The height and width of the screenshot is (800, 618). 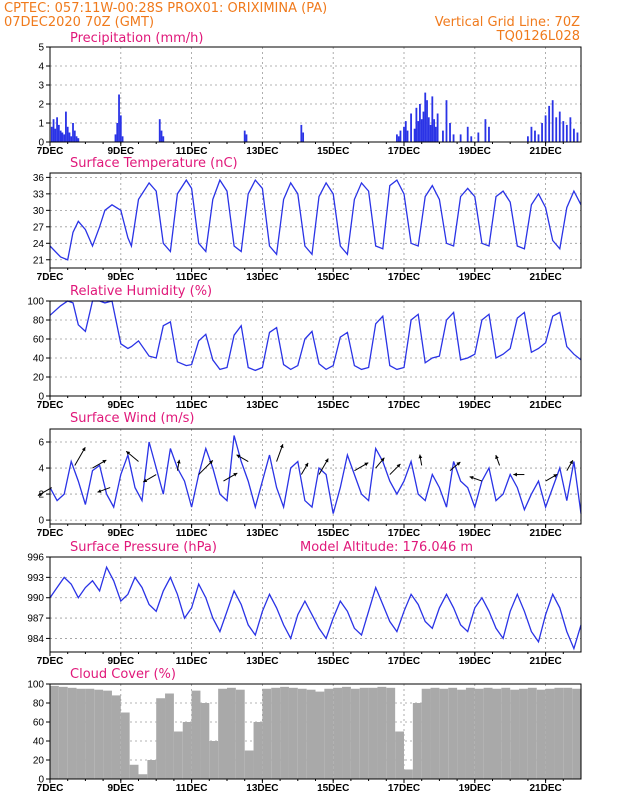 What do you see at coordinates (35, 558) in the screenshot?
I see `press-ytick-label: 996` at bounding box center [35, 558].